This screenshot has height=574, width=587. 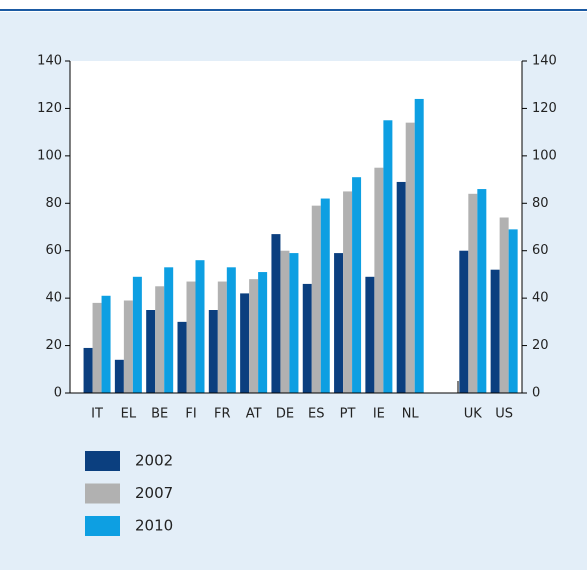 What do you see at coordinates (154, 493) in the screenshot?
I see `legend-label: 2007` at bounding box center [154, 493].